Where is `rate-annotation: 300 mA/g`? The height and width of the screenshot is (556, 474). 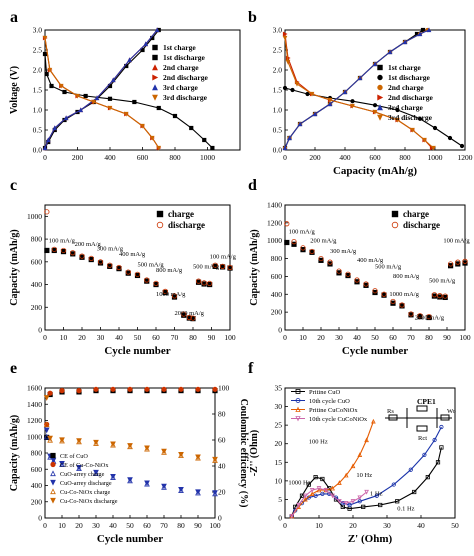
rate-annotation: 300 mA/g is located at coordinates (110, 248).